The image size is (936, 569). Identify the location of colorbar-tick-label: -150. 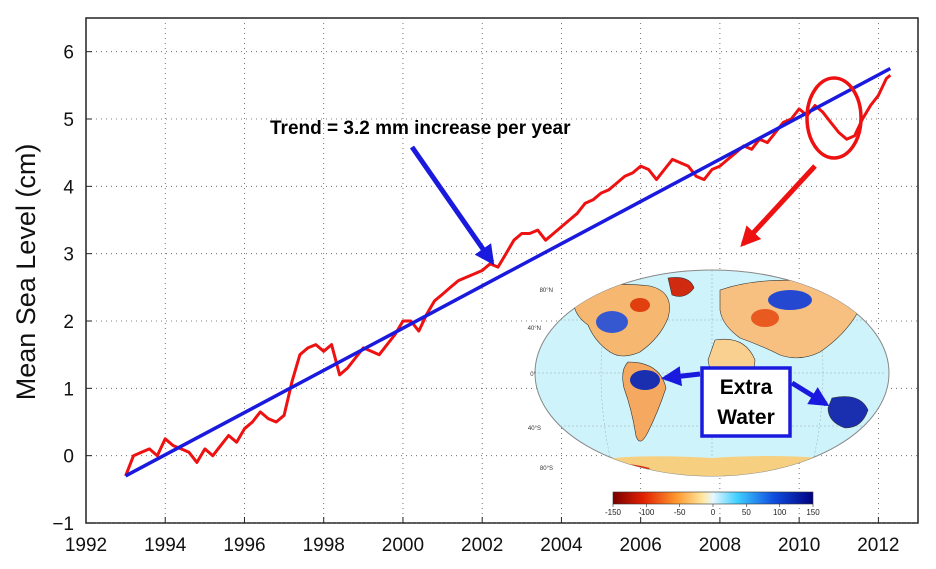
(613, 512).